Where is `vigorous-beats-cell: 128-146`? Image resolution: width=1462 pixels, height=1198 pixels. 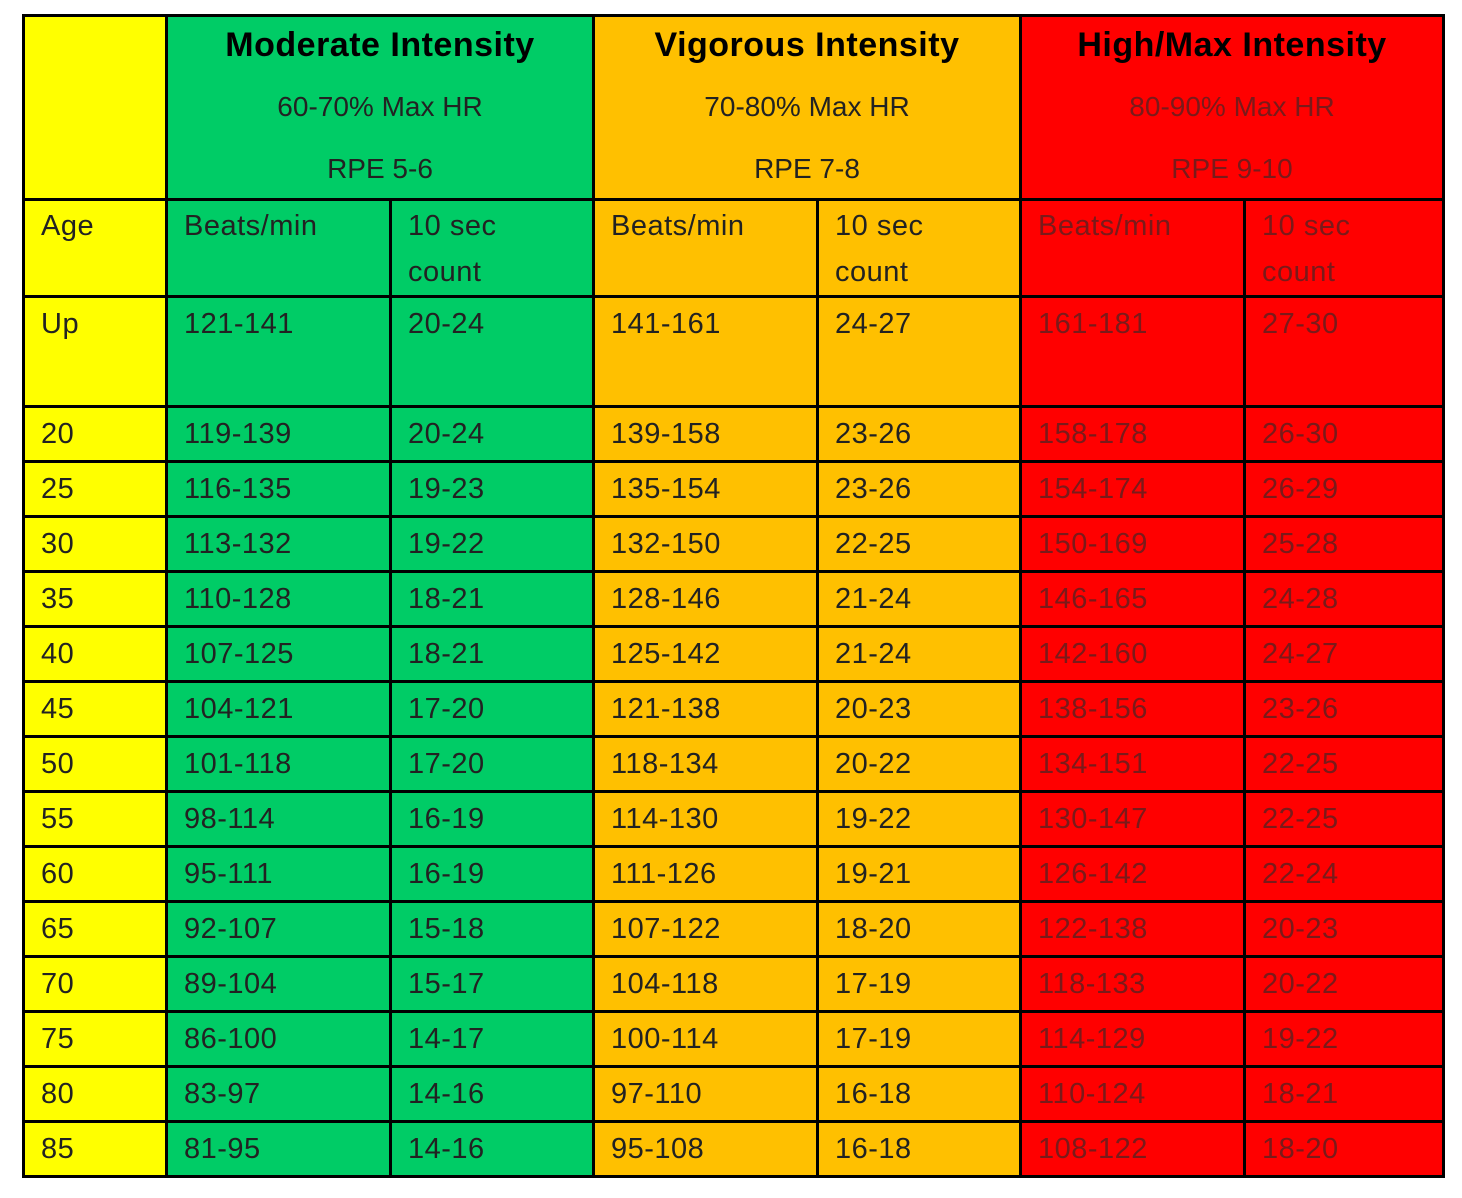
vigorous-beats-cell: 128-146 is located at coordinates (705, 599).